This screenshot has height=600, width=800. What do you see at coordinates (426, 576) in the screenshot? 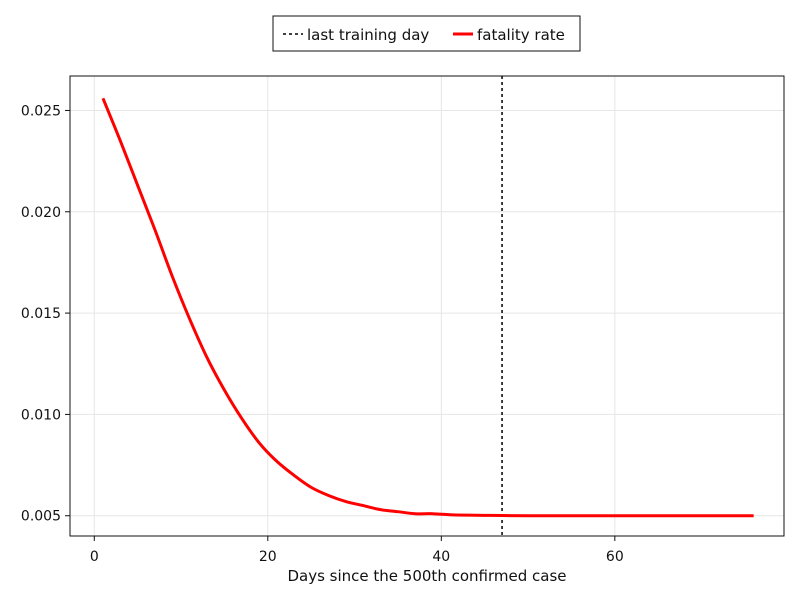
I see `x-axis-title: Days since the 500th confirmed case` at bounding box center [426, 576].